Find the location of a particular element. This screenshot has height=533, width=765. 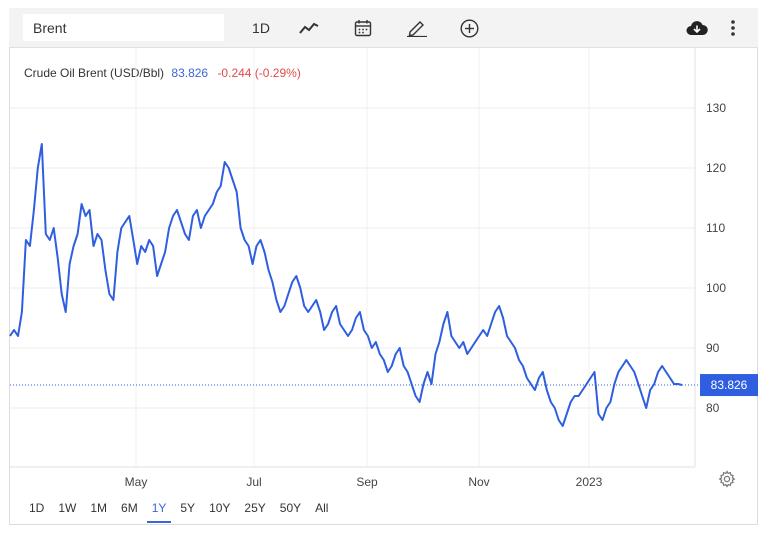

range-1d: 1D is located at coordinates (37, 508).